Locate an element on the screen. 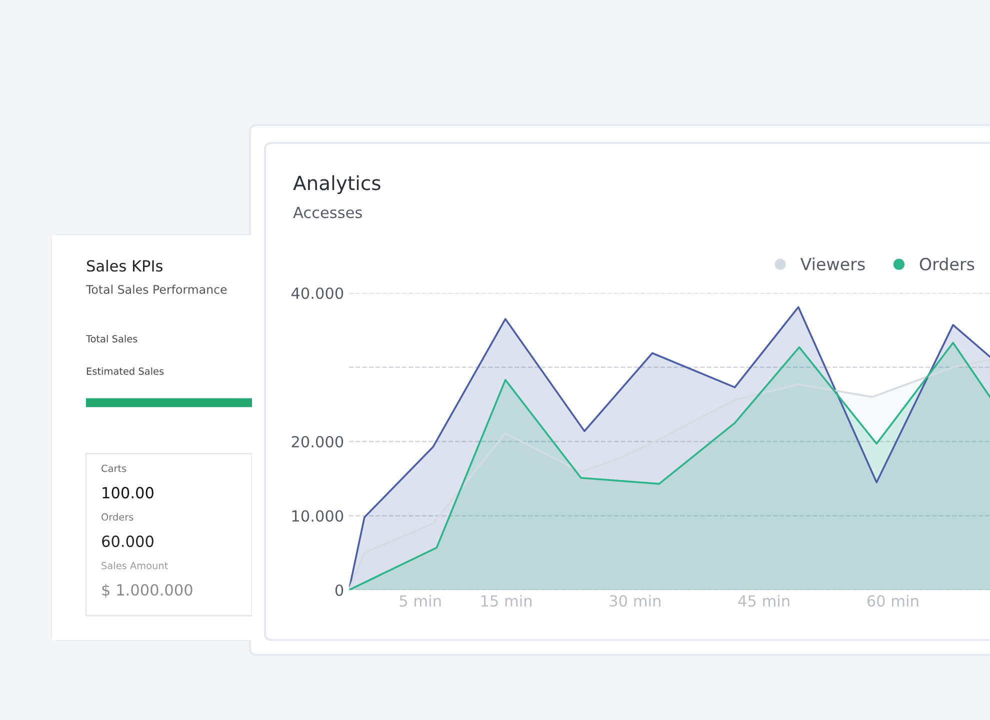 The width and height of the screenshot is (990, 720). x-tick-label: 45 min is located at coordinates (764, 600).